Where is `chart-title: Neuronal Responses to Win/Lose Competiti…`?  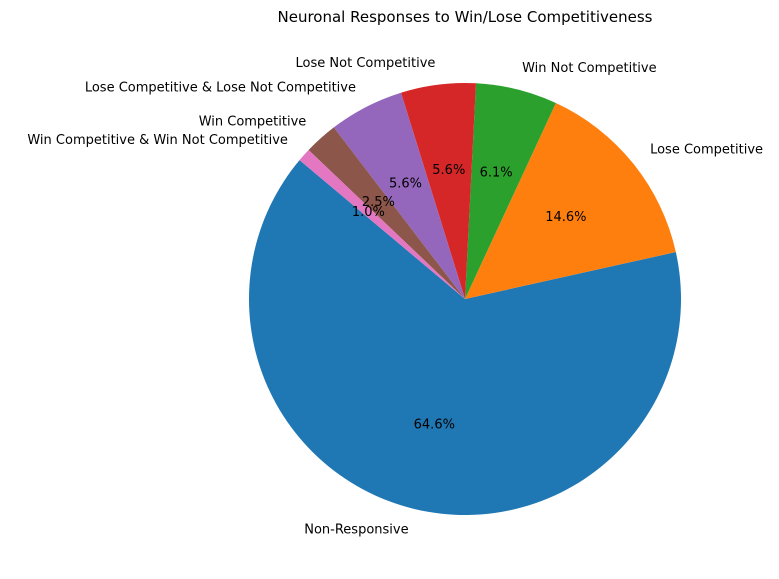
chart-title: Neuronal Responses to Win/Lose Competiti… is located at coordinates (465, 17).